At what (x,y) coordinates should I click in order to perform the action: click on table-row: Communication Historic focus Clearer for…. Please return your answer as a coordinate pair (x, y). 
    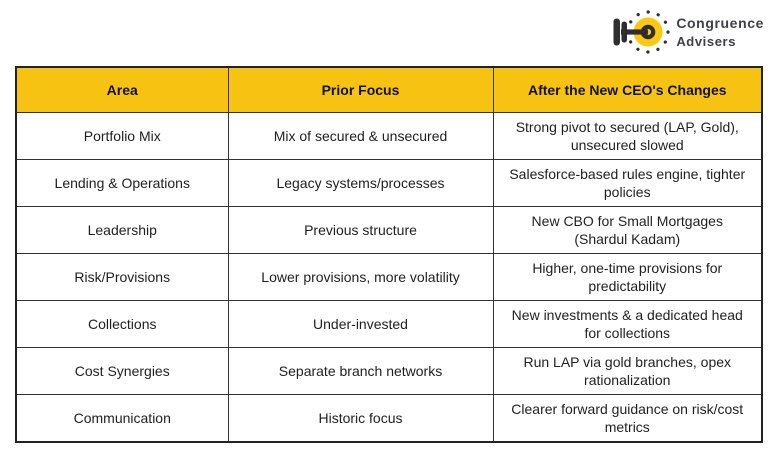
    Looking at the image, I should click on (389, 418).